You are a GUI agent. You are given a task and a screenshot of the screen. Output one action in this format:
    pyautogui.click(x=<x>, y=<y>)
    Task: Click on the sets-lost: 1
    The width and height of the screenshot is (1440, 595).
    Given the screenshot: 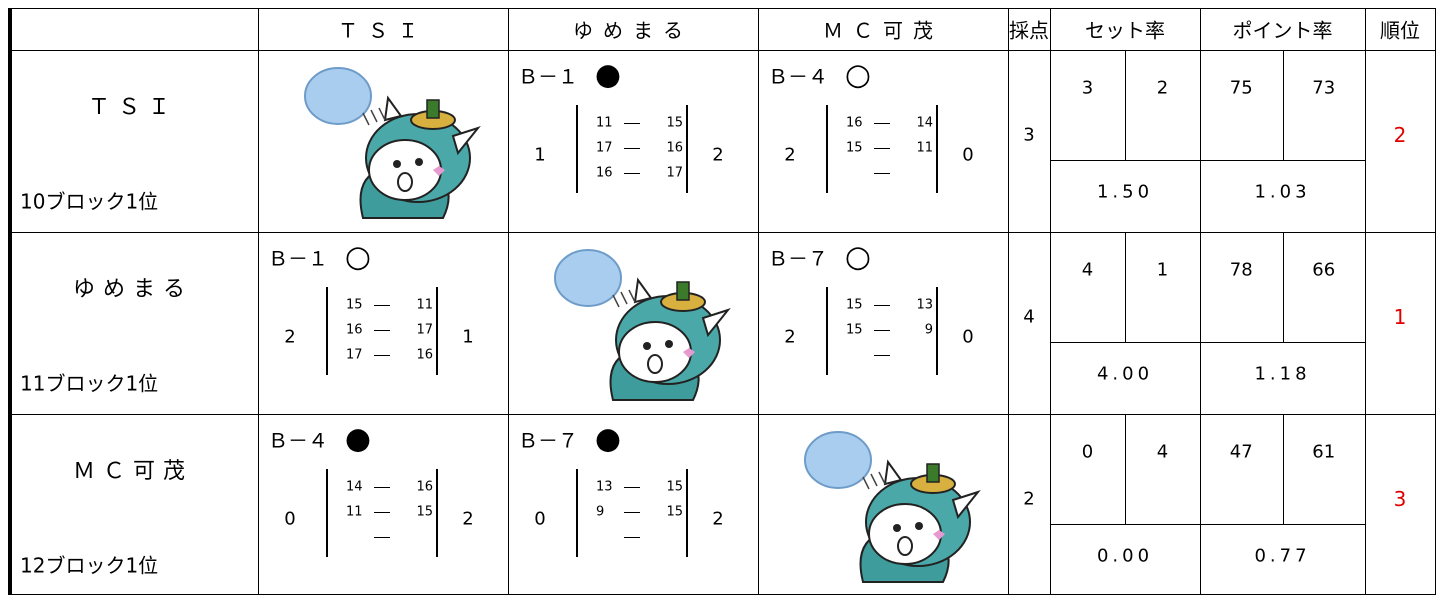 What is the action you would take?
    pyautogui.click(x=1162, y=270)
    